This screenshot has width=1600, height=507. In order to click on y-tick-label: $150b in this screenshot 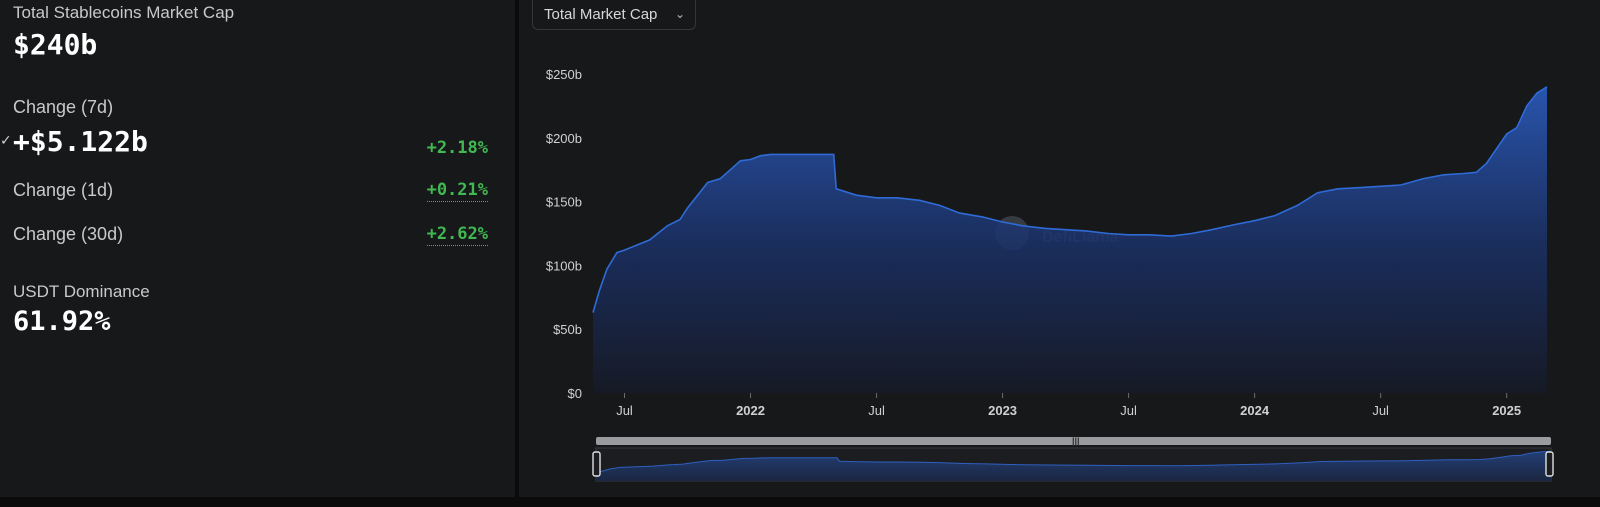, I will do `click(564, 202)`.